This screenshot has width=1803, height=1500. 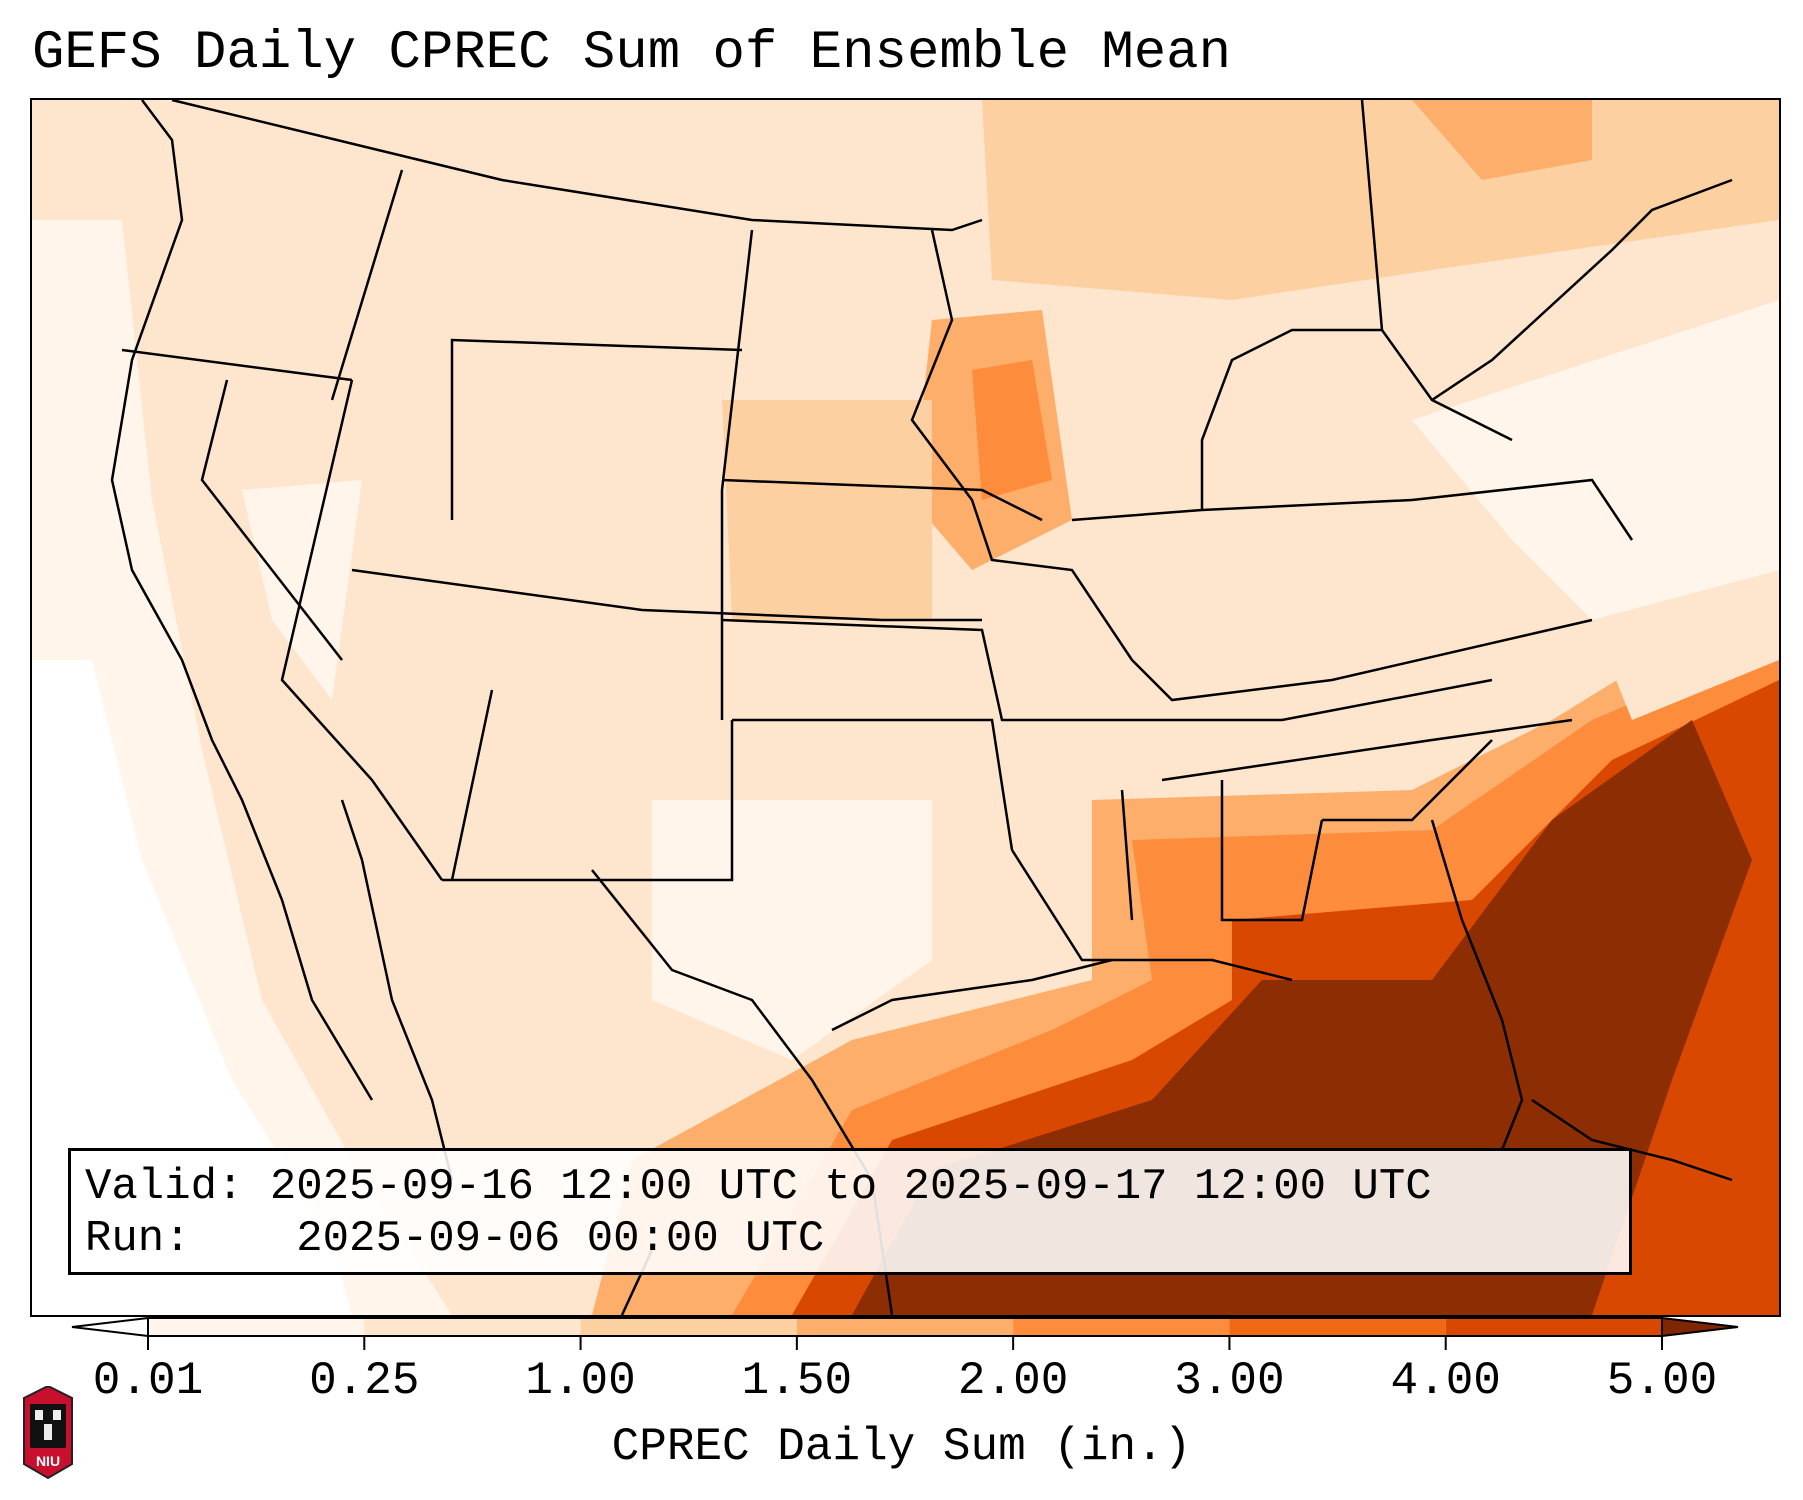 I want to click on colorbar-tick-label: 1.50, so click(x=797, y=1381).